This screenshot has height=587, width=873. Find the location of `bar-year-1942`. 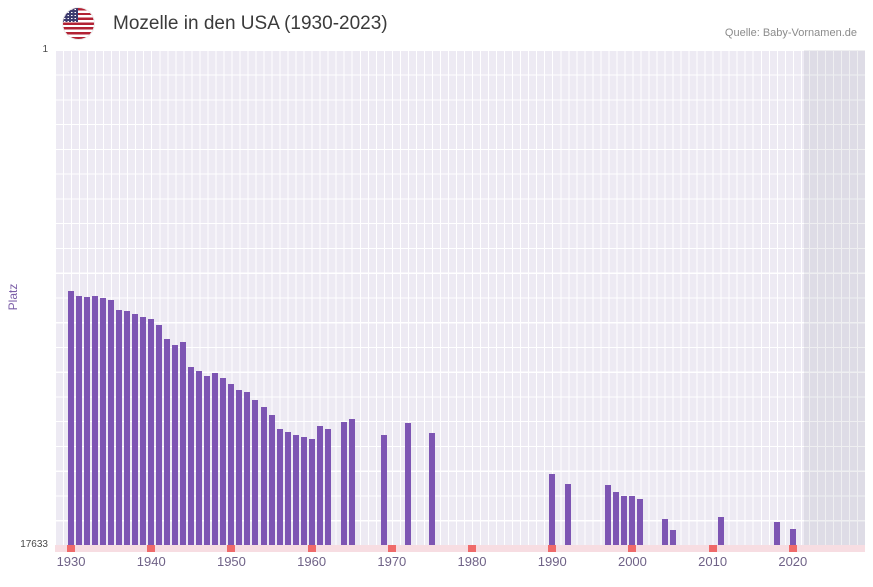

bar-year-1942 is located at coordinates (167, 442).